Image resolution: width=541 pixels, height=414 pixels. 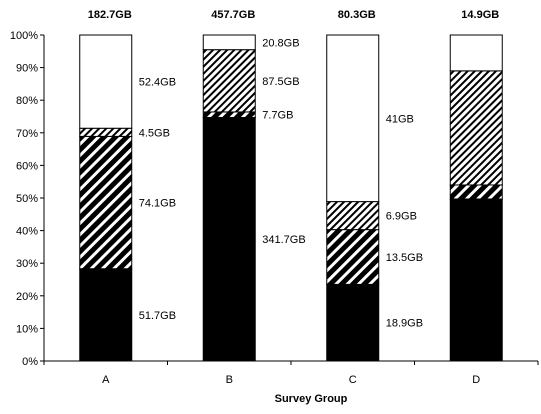 What do you see at coordinates (157, 316) in the screenshot?
I see `segment-label: 51.7GB` at bounding box center [157, 316].